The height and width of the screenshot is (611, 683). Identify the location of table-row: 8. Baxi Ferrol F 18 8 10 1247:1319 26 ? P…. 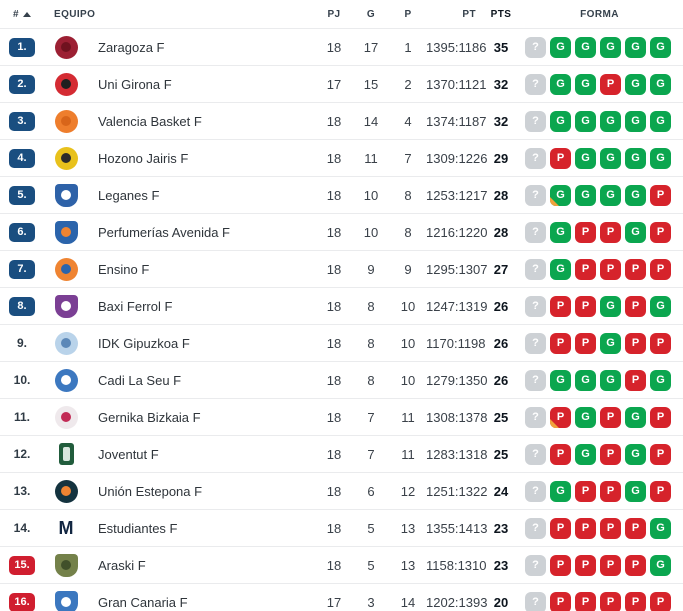
(341, 305).